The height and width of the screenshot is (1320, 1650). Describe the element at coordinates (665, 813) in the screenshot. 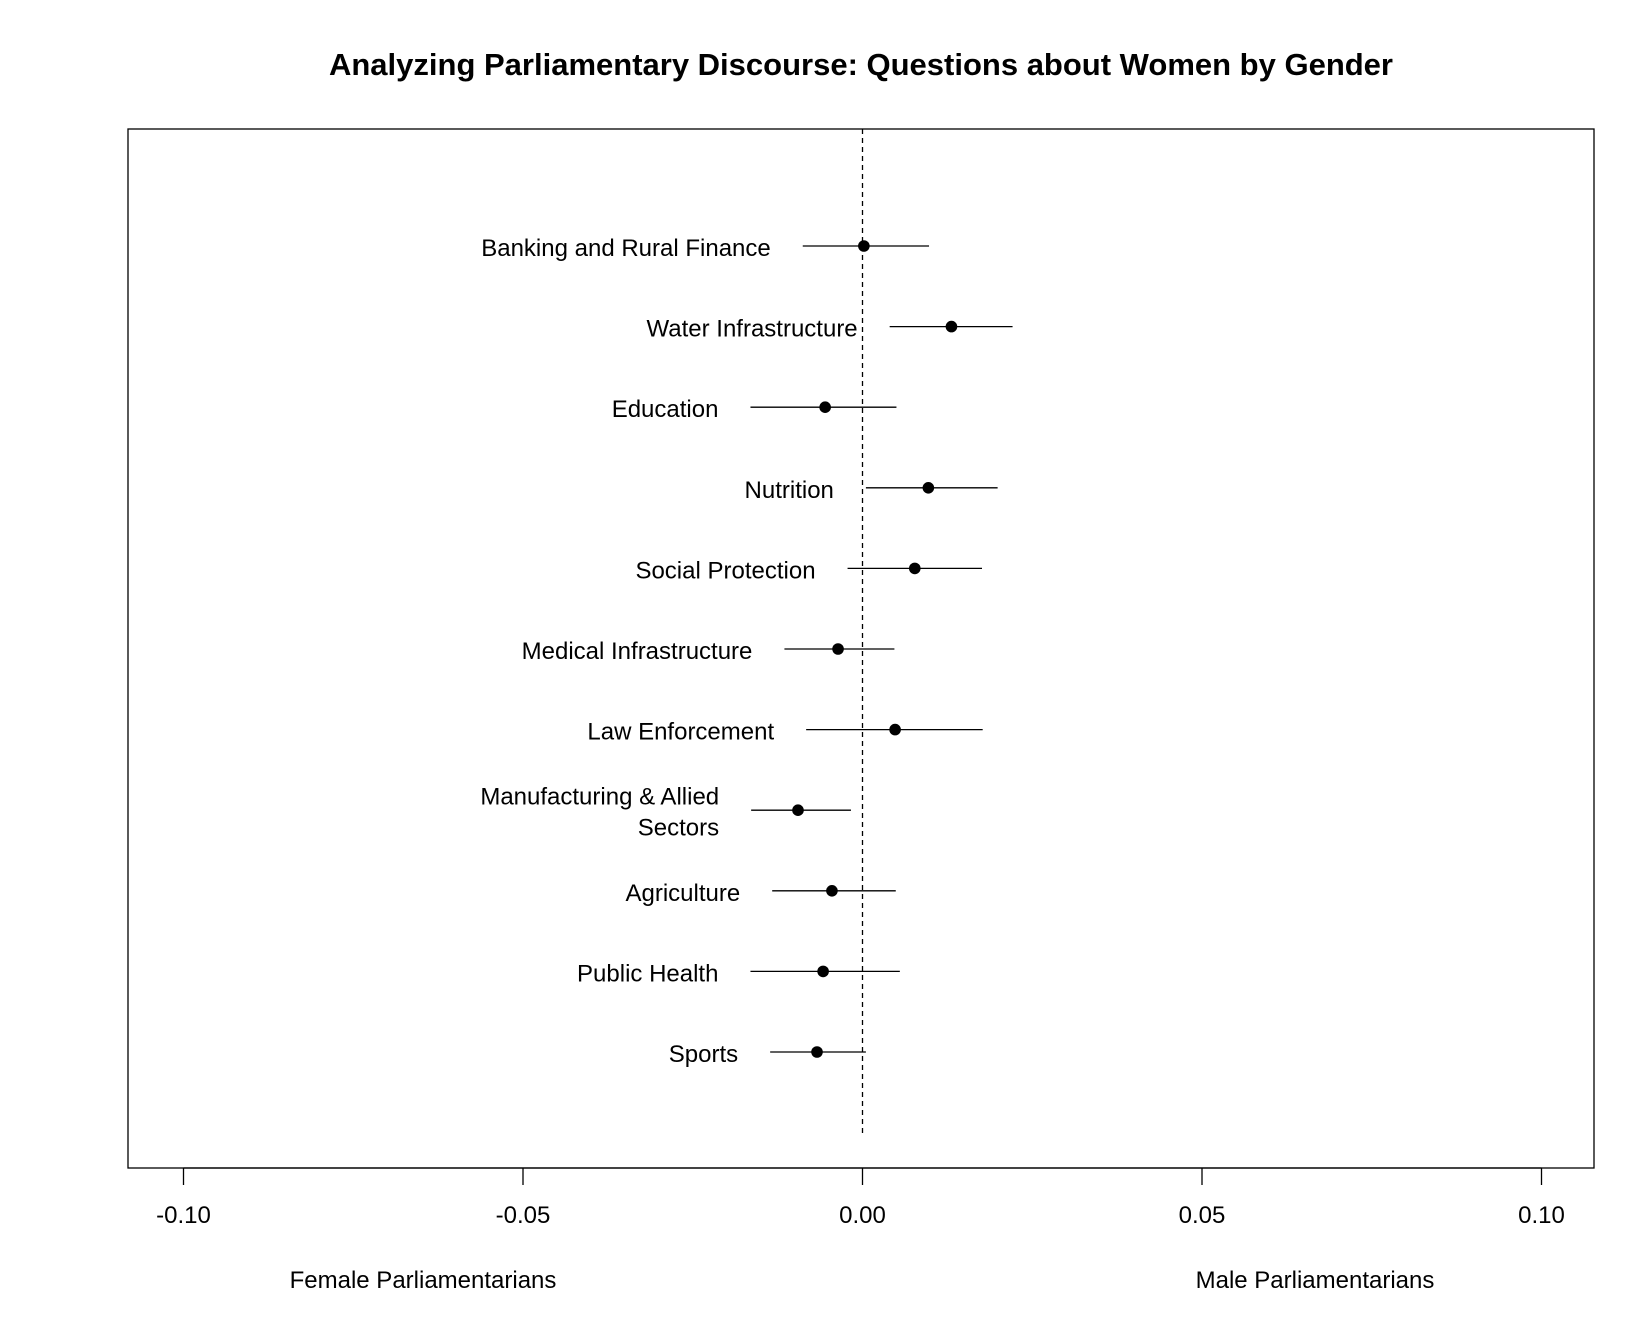

I see `category-row: Manufacturing & Allied Sectors` at that location.